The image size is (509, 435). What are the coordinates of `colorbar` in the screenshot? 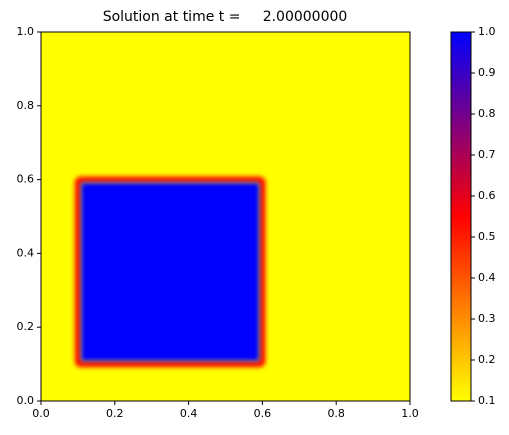 It's located at (461, 216).